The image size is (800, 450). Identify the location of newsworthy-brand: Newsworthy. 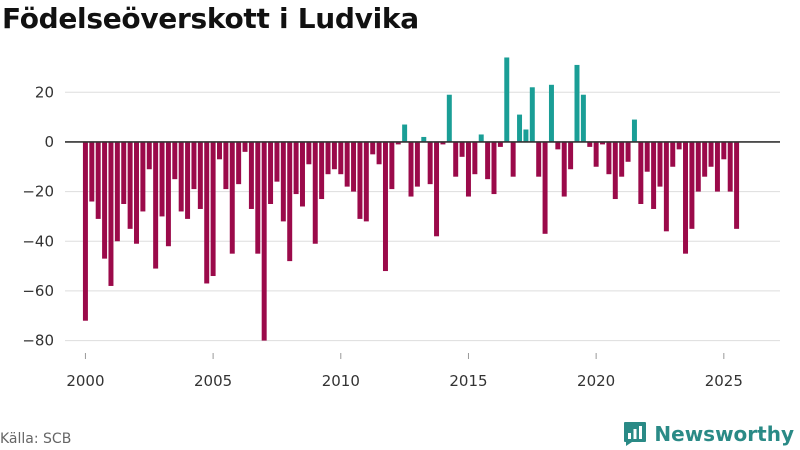
(724, 434).